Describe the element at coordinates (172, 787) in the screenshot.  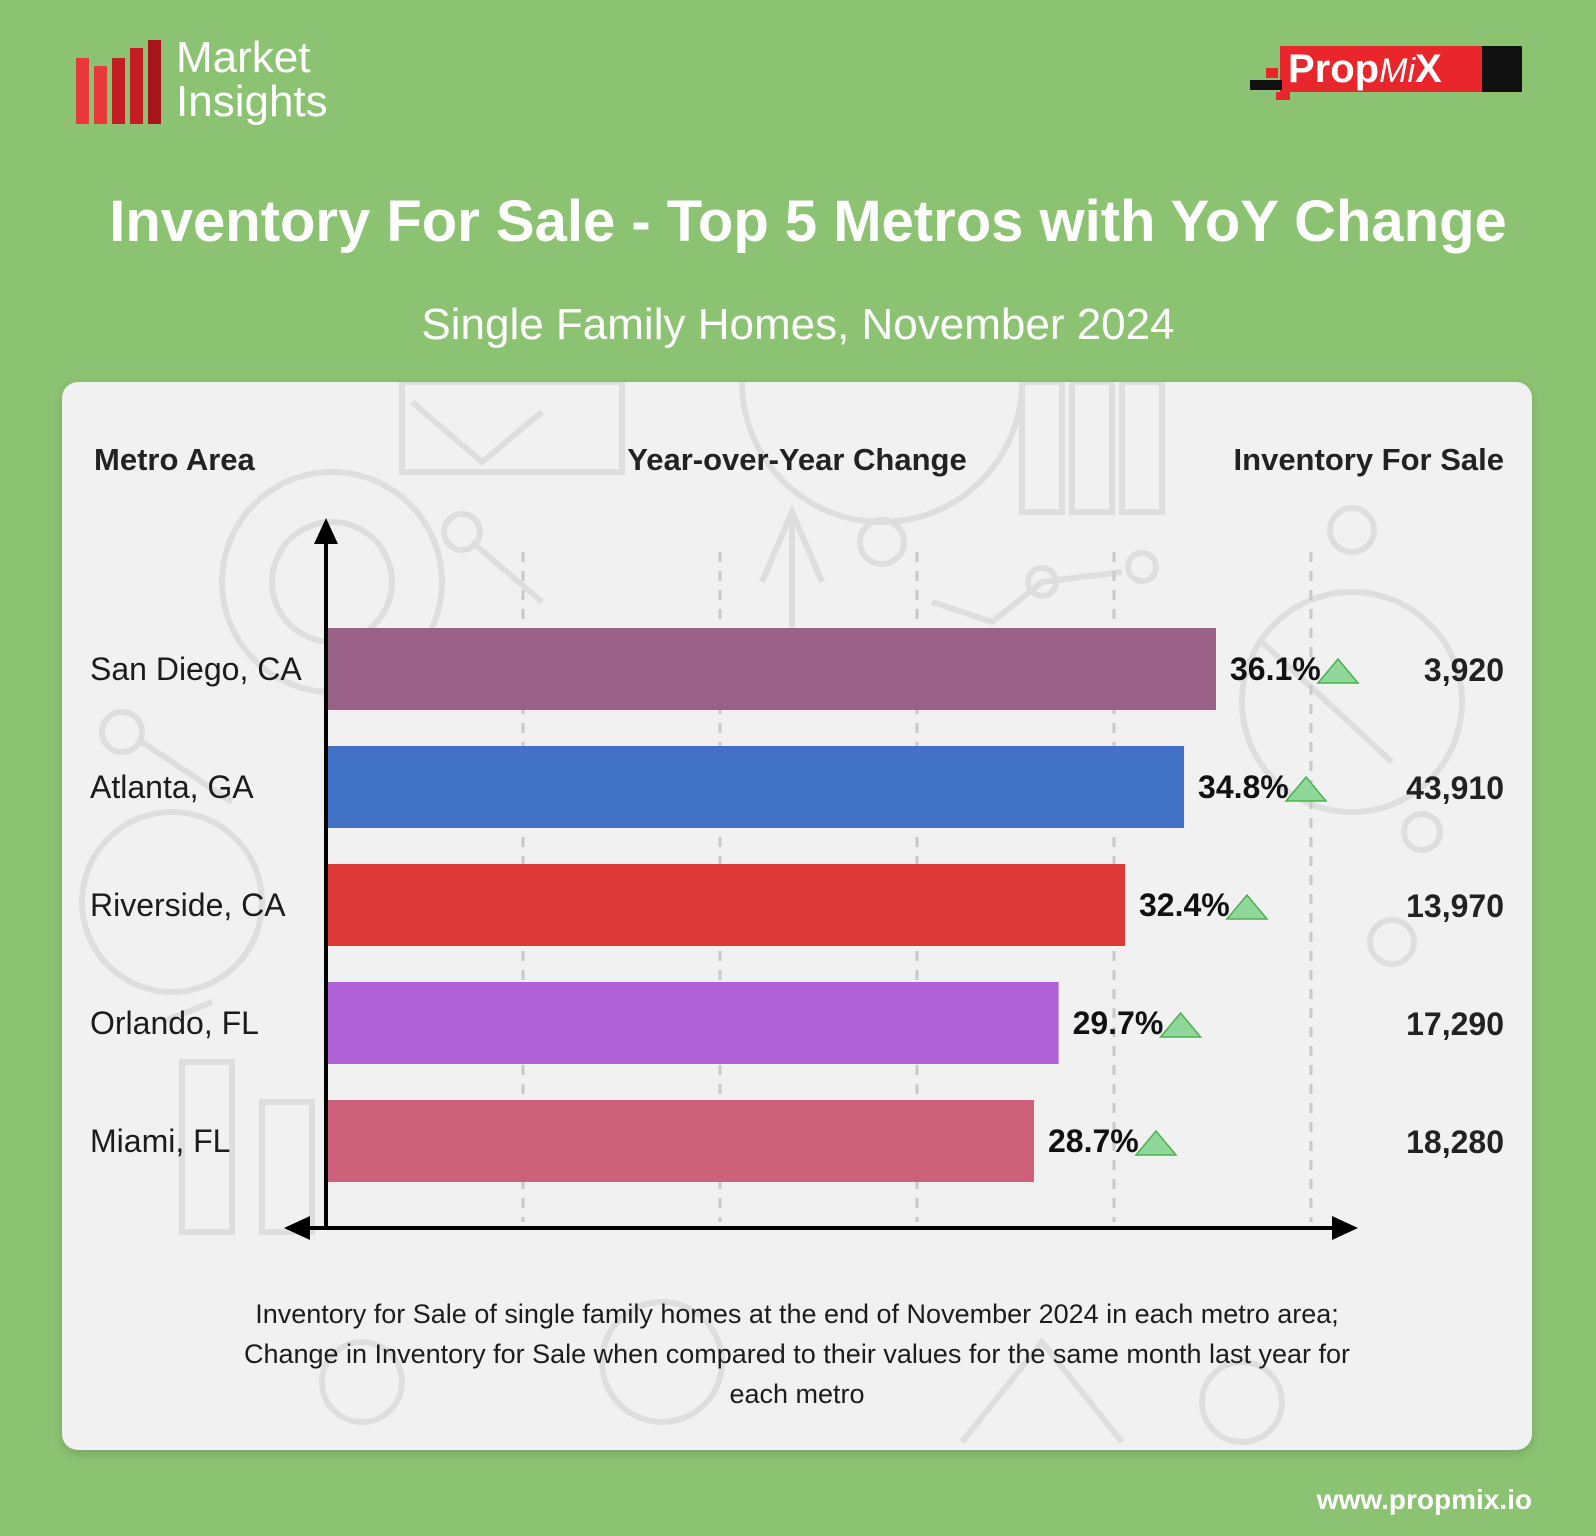
I see `metro-label: Atlanta, GA` at that location.